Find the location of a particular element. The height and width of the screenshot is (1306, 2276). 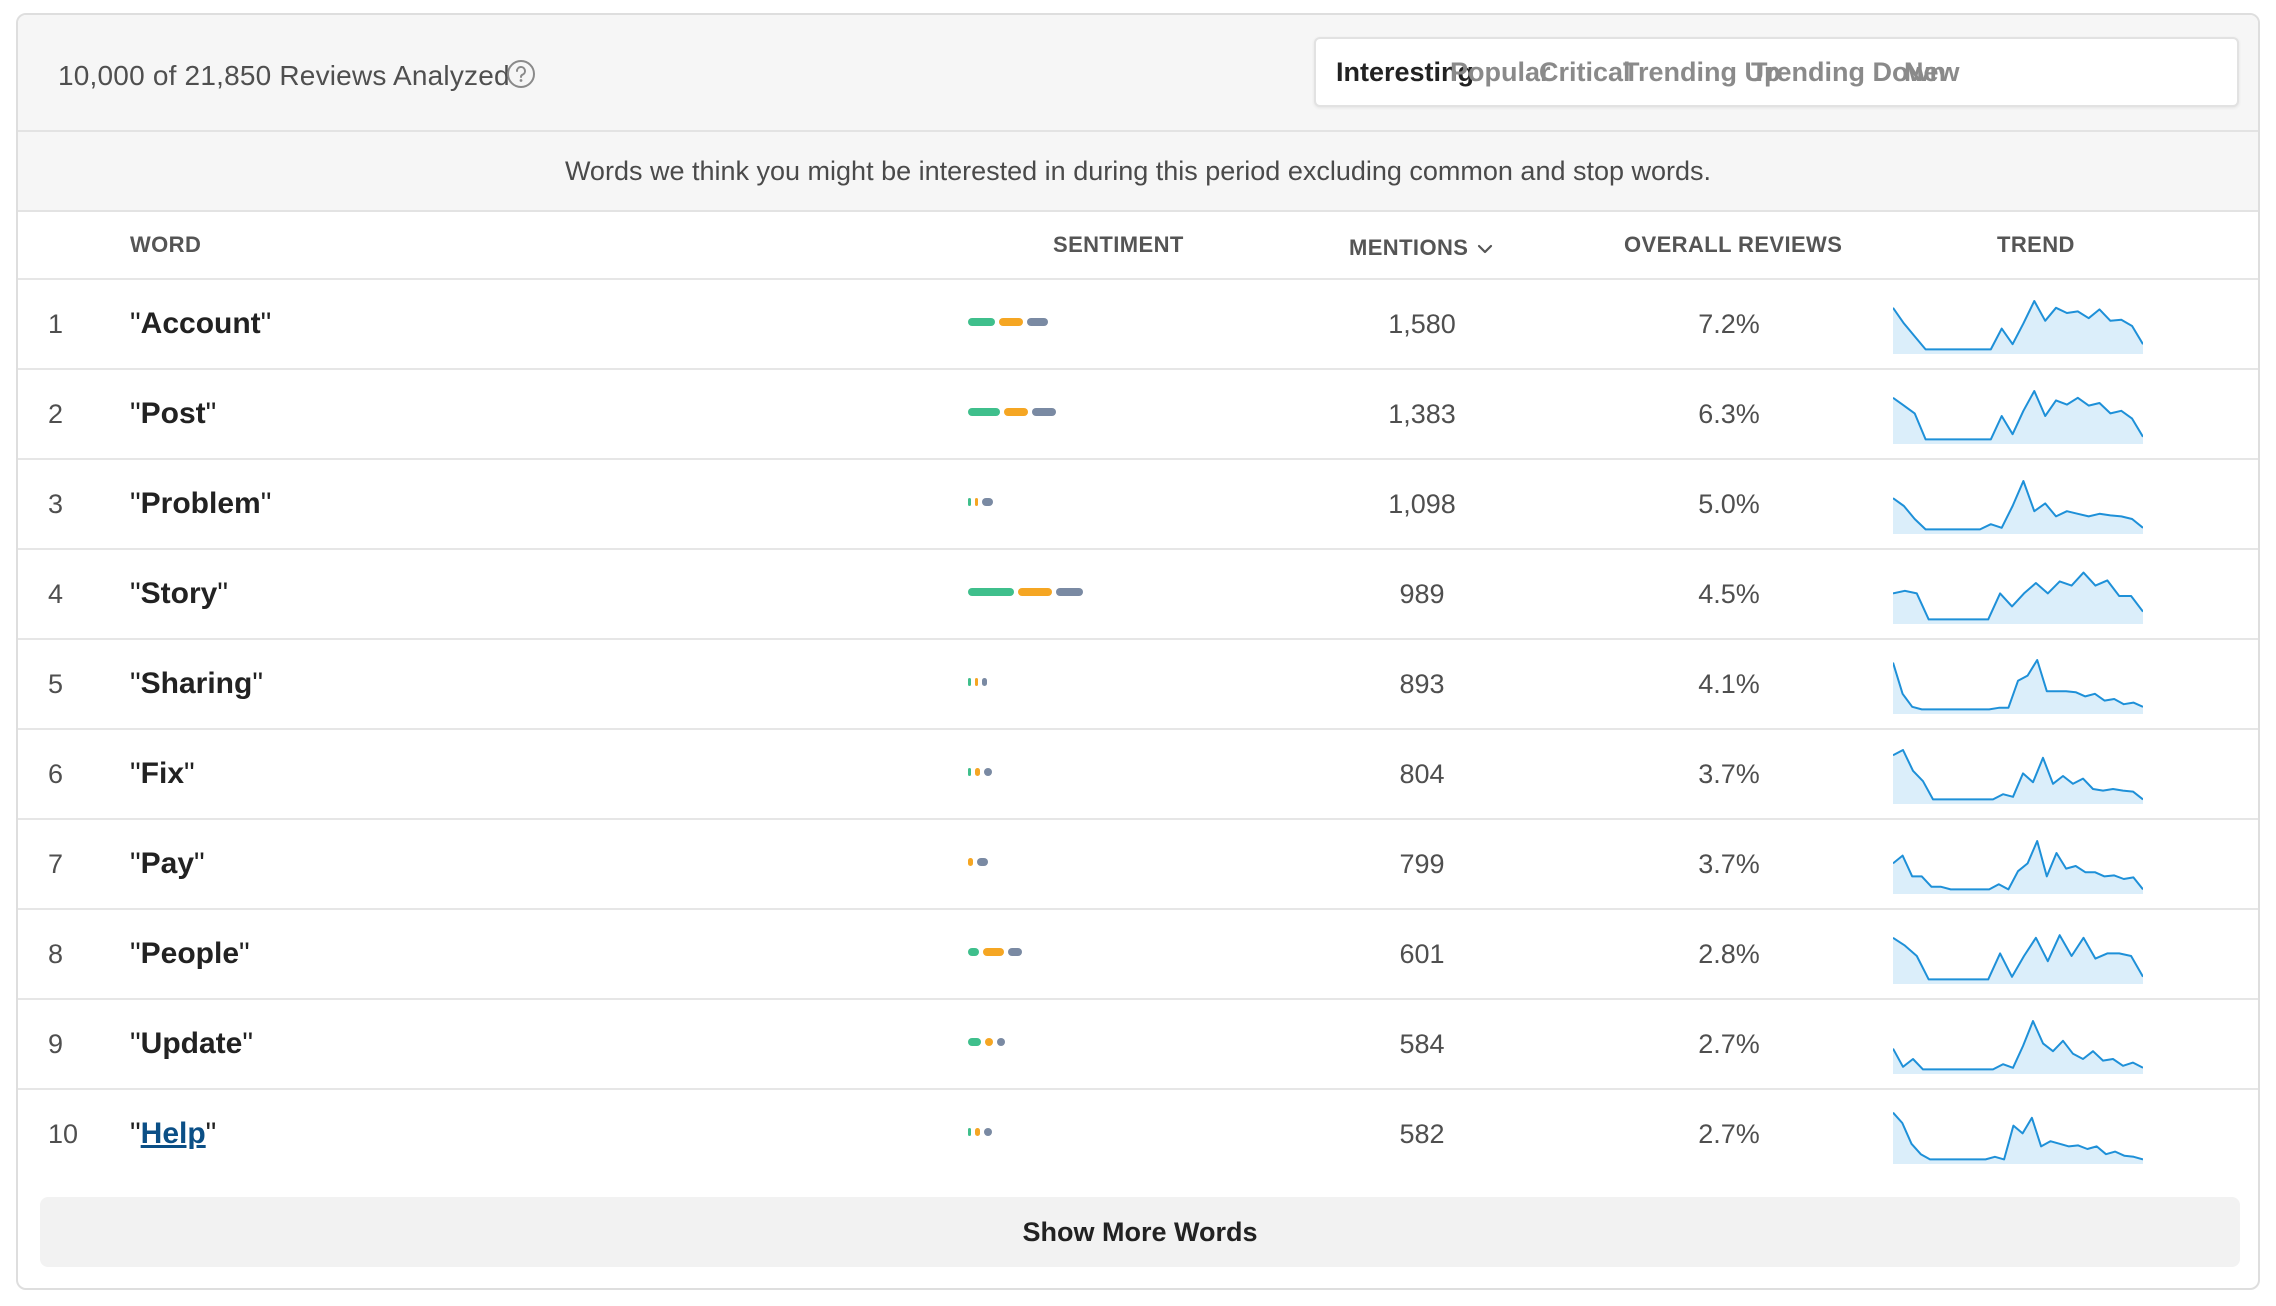

table-row: 7 "Pay" 799 3.7% is located at coordinates (1138, 865).